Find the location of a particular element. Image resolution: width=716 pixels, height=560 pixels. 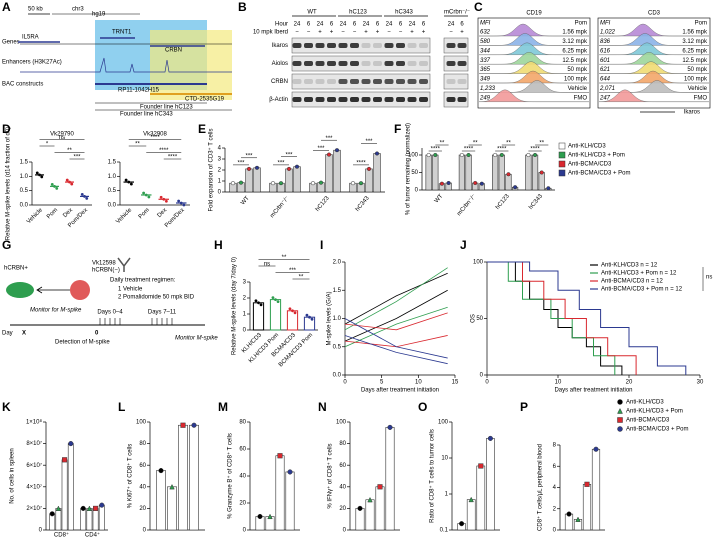

track-label: Enhancers (H3K27Ac) is located at coordinates (32, 63).